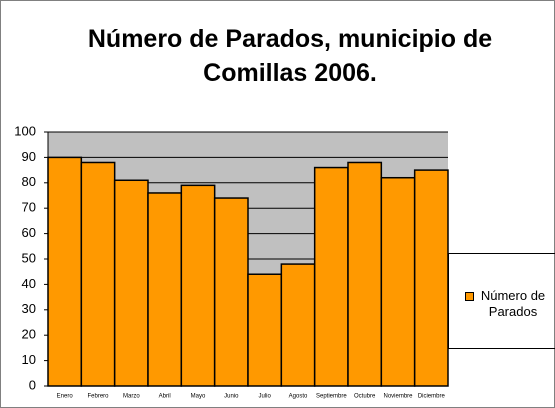 The width and height of the screenshot is (555, 408). Describe the element at coordinates (25, 130) in the screenshot. I see `y-tick-label: 100` at that location.